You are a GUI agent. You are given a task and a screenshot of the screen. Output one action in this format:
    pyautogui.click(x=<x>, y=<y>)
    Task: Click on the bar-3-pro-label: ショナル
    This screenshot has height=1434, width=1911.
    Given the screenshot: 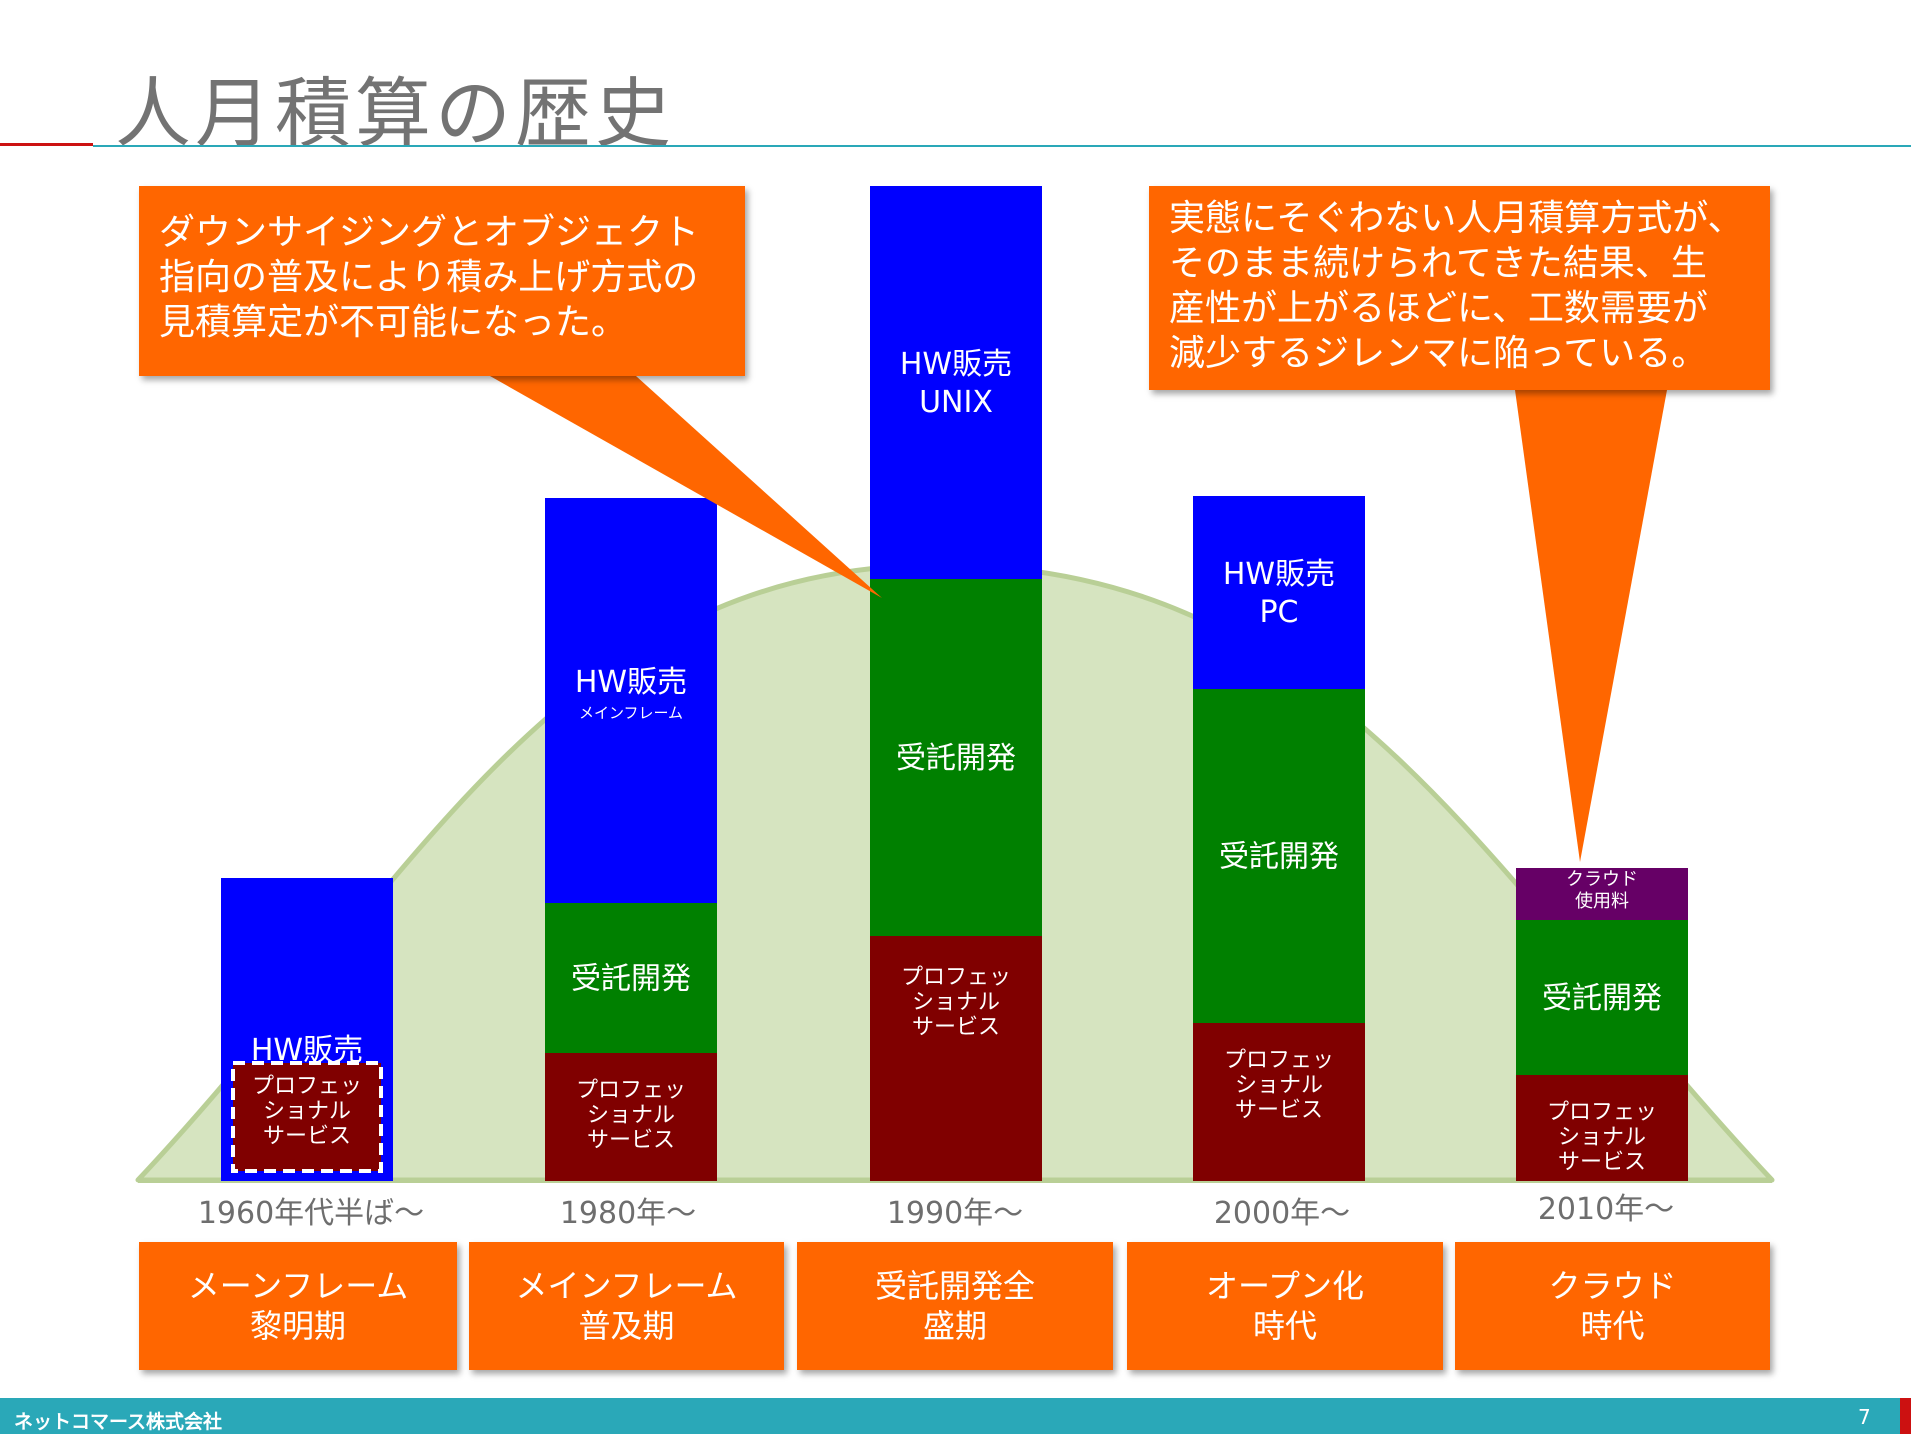 What is the action you would take?
    pyautogui.click(x=1279, y=1085)
    